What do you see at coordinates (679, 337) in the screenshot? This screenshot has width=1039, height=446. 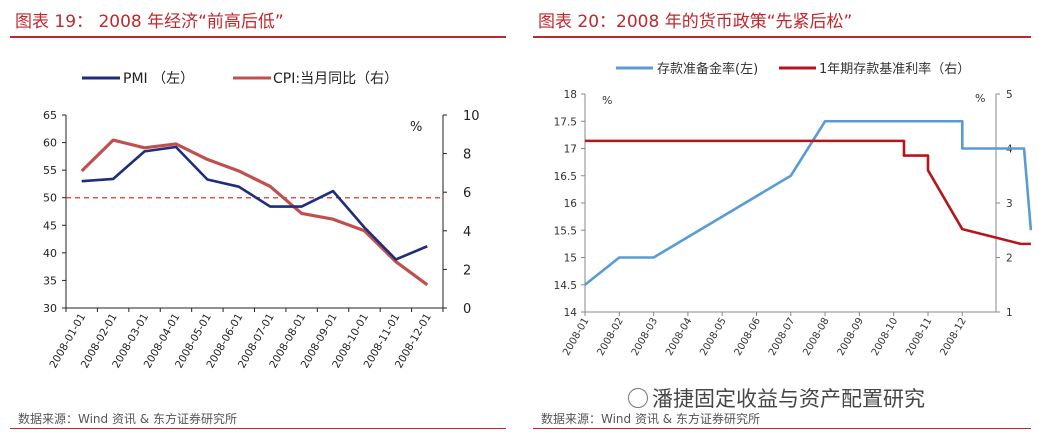 I see `x-tick-label: 2008-04` at bounding box center [679, 337].